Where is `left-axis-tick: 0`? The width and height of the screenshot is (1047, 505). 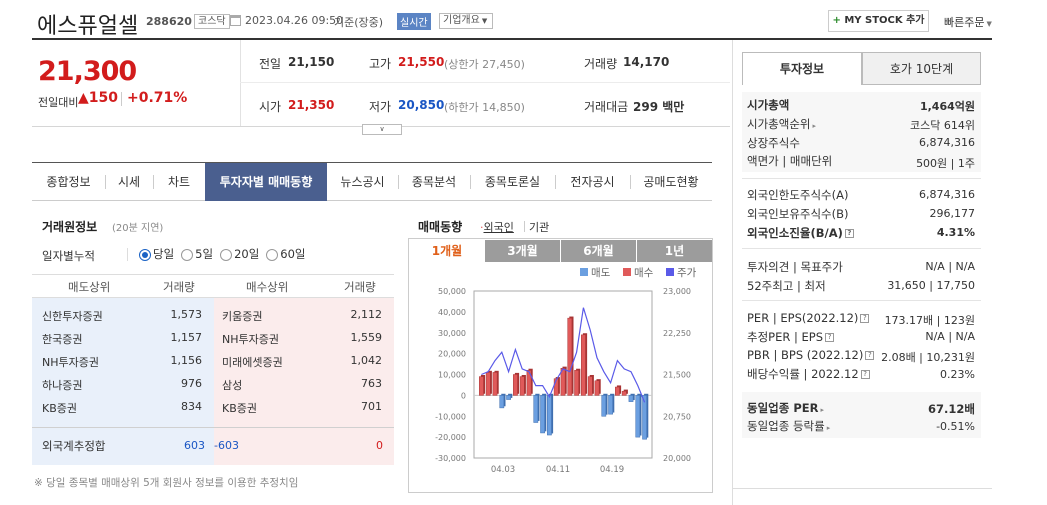
left-axis-tick: 0 is located at coordinates (463, 395).